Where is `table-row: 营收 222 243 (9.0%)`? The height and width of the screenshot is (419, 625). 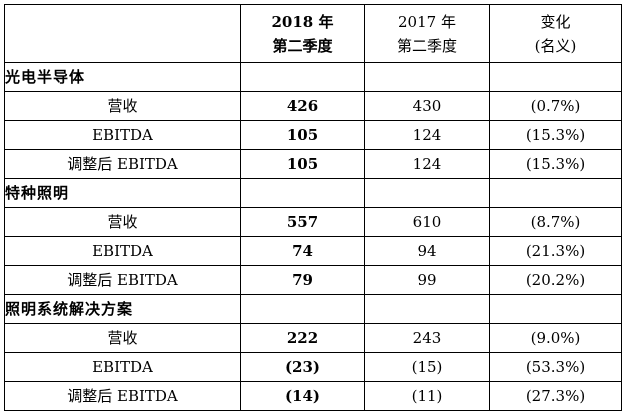 table-row: 营收 222 243 (9.0%) is located at coordinates (313, 338).